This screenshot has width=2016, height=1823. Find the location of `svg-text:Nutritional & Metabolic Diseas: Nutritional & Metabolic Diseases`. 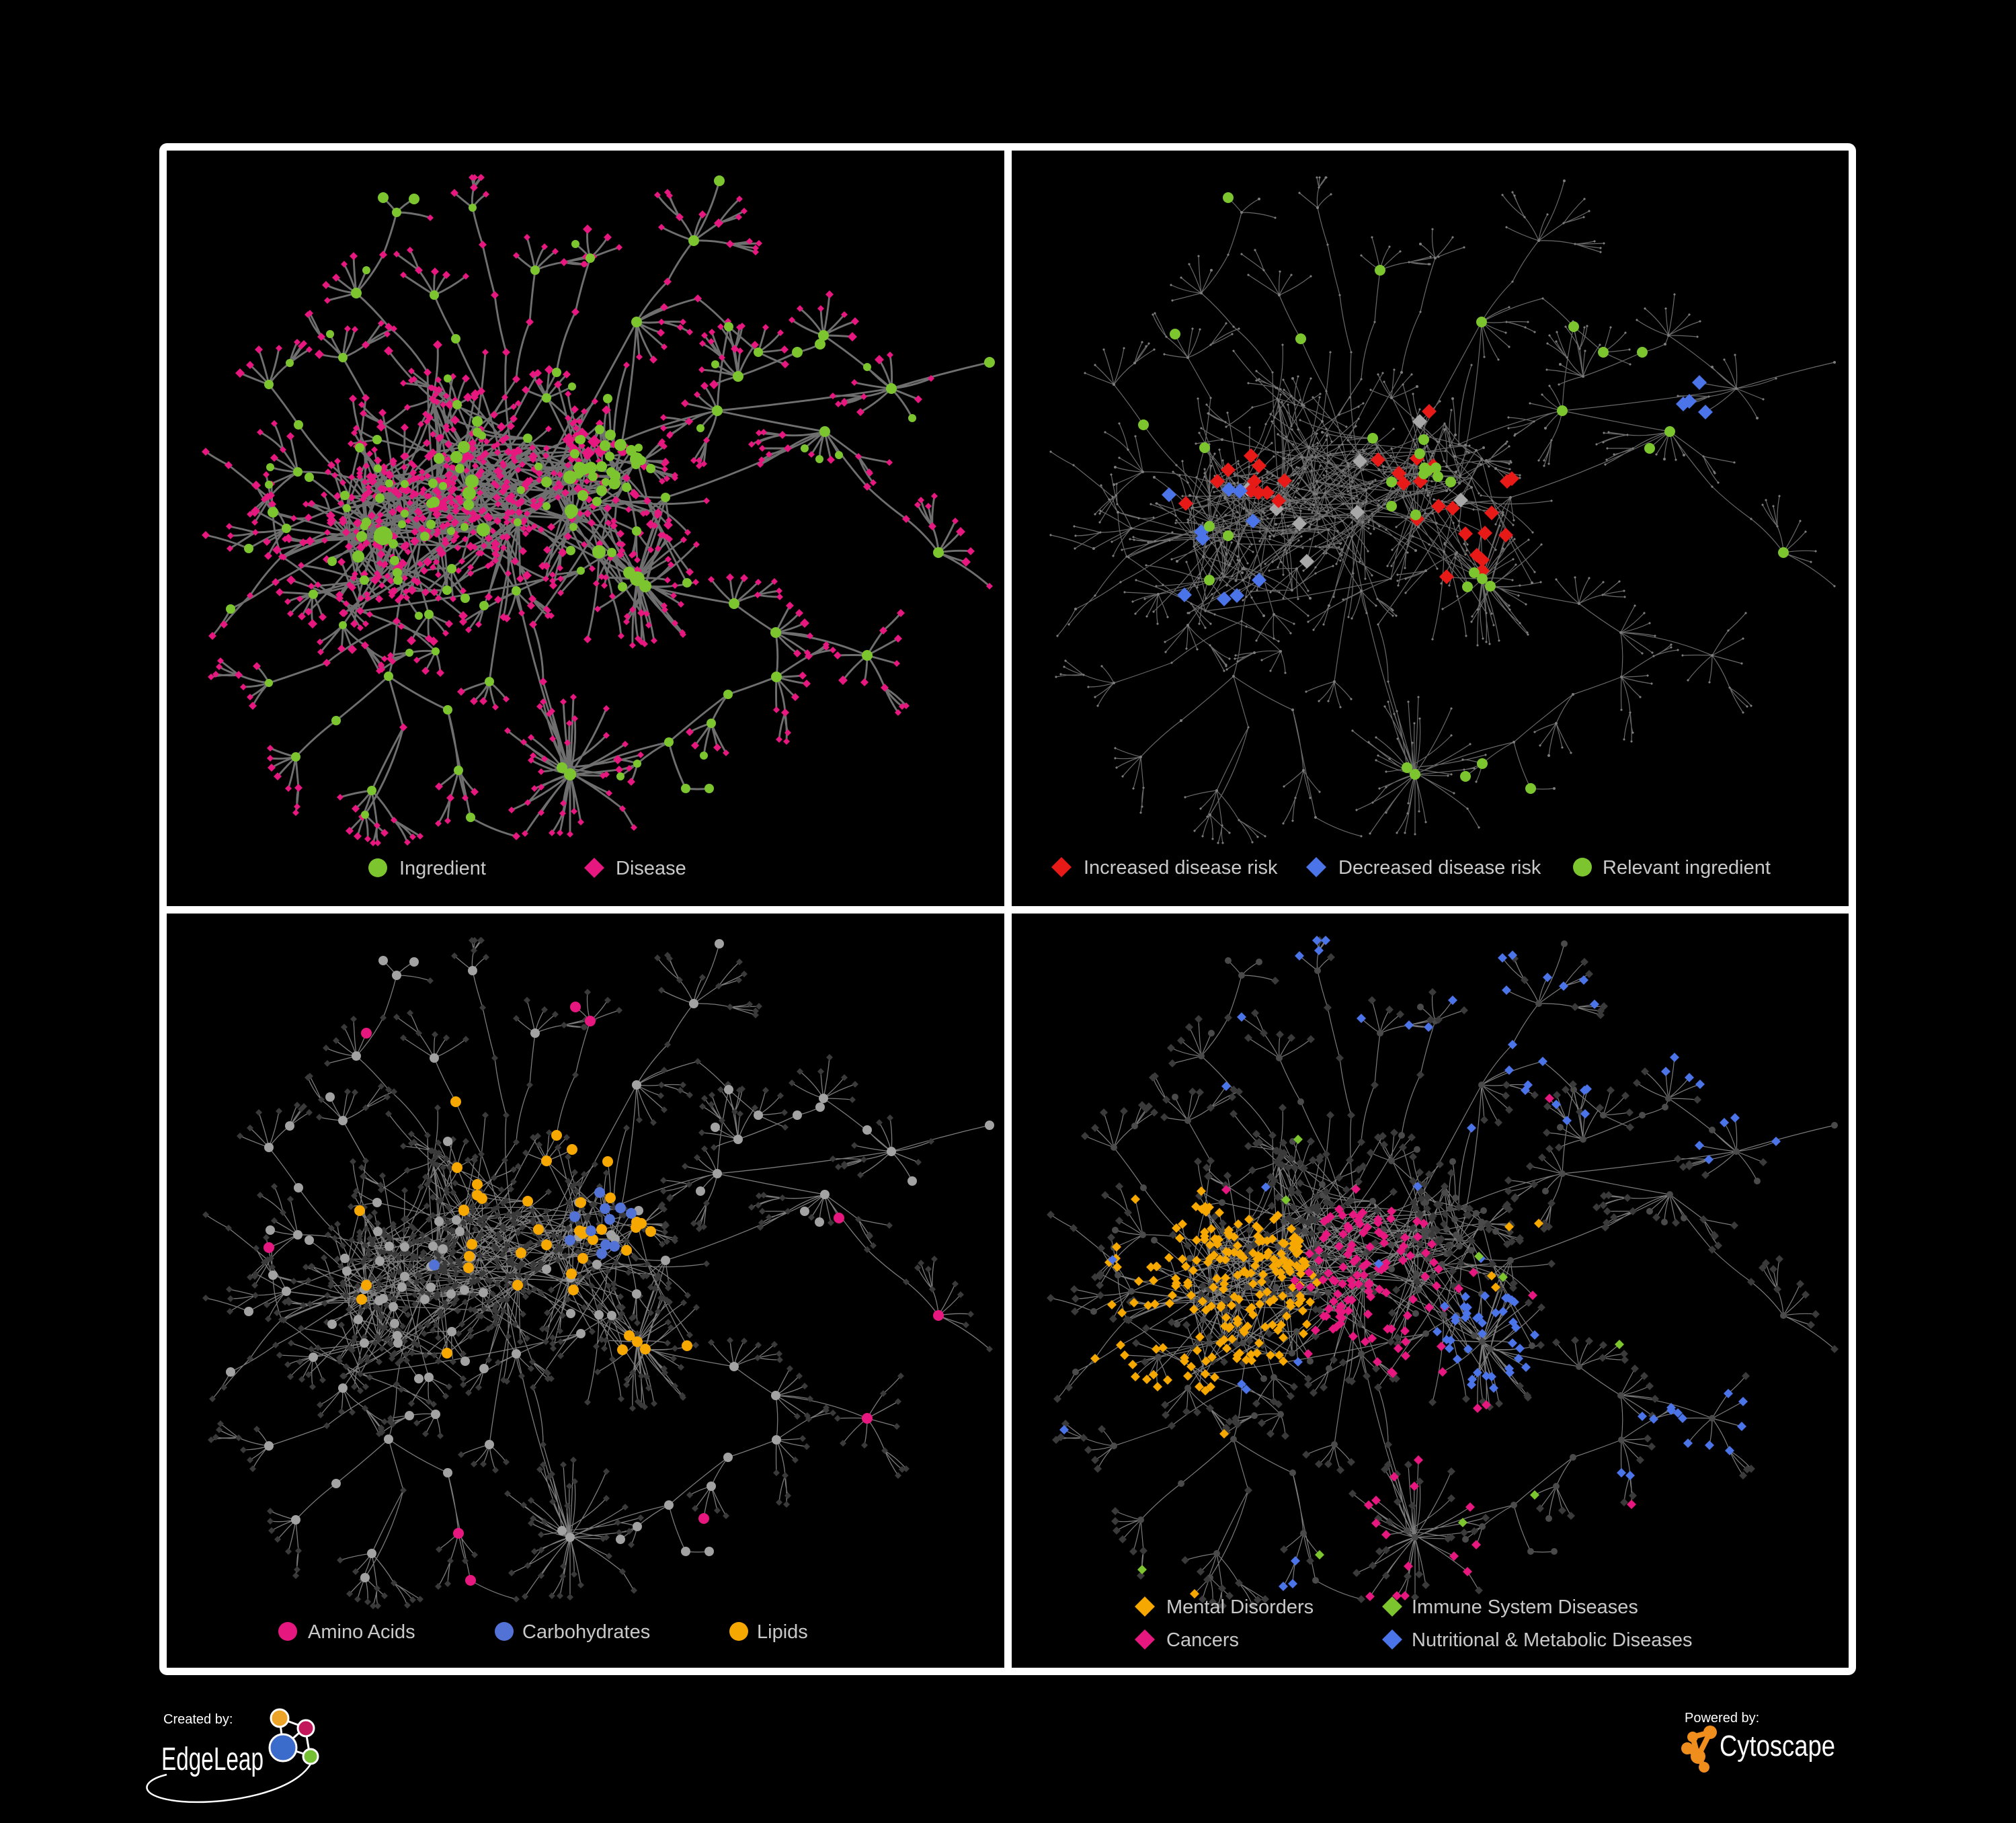

svg-text:Nutritional & Metabolic Diseas: Nutritional & Metabolic Diseases is located at coordinates (1552, 1640).